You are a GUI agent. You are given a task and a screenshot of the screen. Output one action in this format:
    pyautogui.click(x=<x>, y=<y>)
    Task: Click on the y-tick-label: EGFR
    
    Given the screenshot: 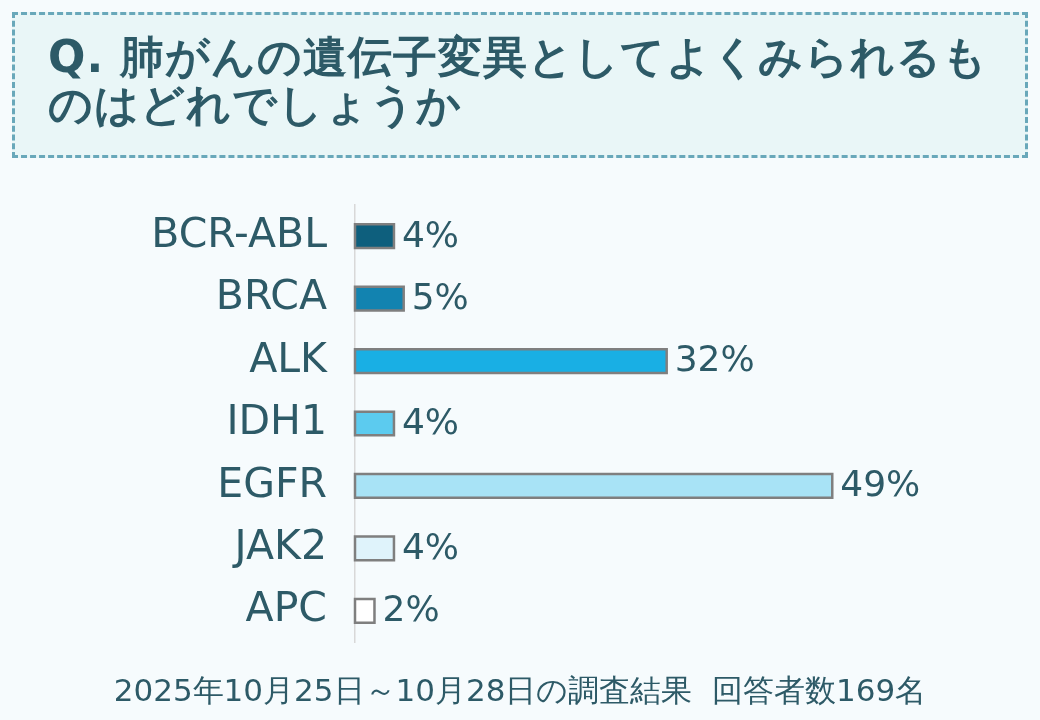 What is the action you would take?
    pyautogui.click(x=272, y=482)
    